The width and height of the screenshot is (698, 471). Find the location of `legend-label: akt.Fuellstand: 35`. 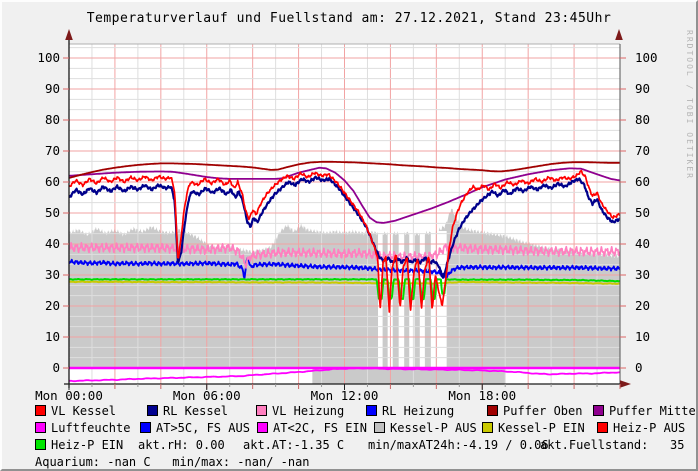

legend-label: akt.Fuellstand: 35 is located at coordinates (612, 445).